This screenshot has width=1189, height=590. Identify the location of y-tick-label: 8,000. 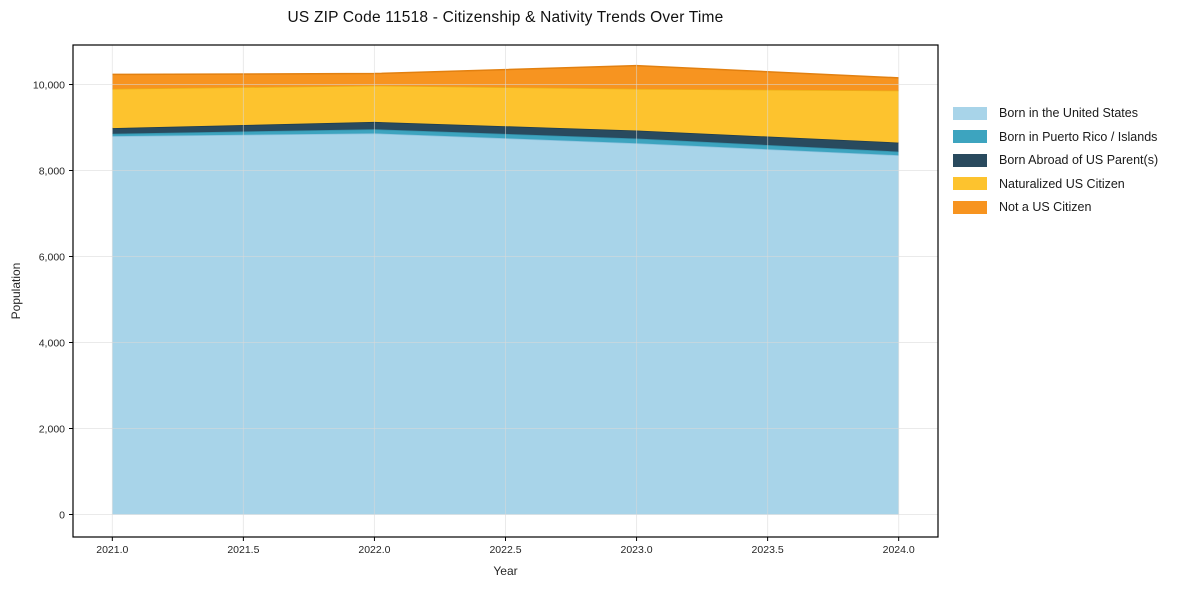
(52, 171).